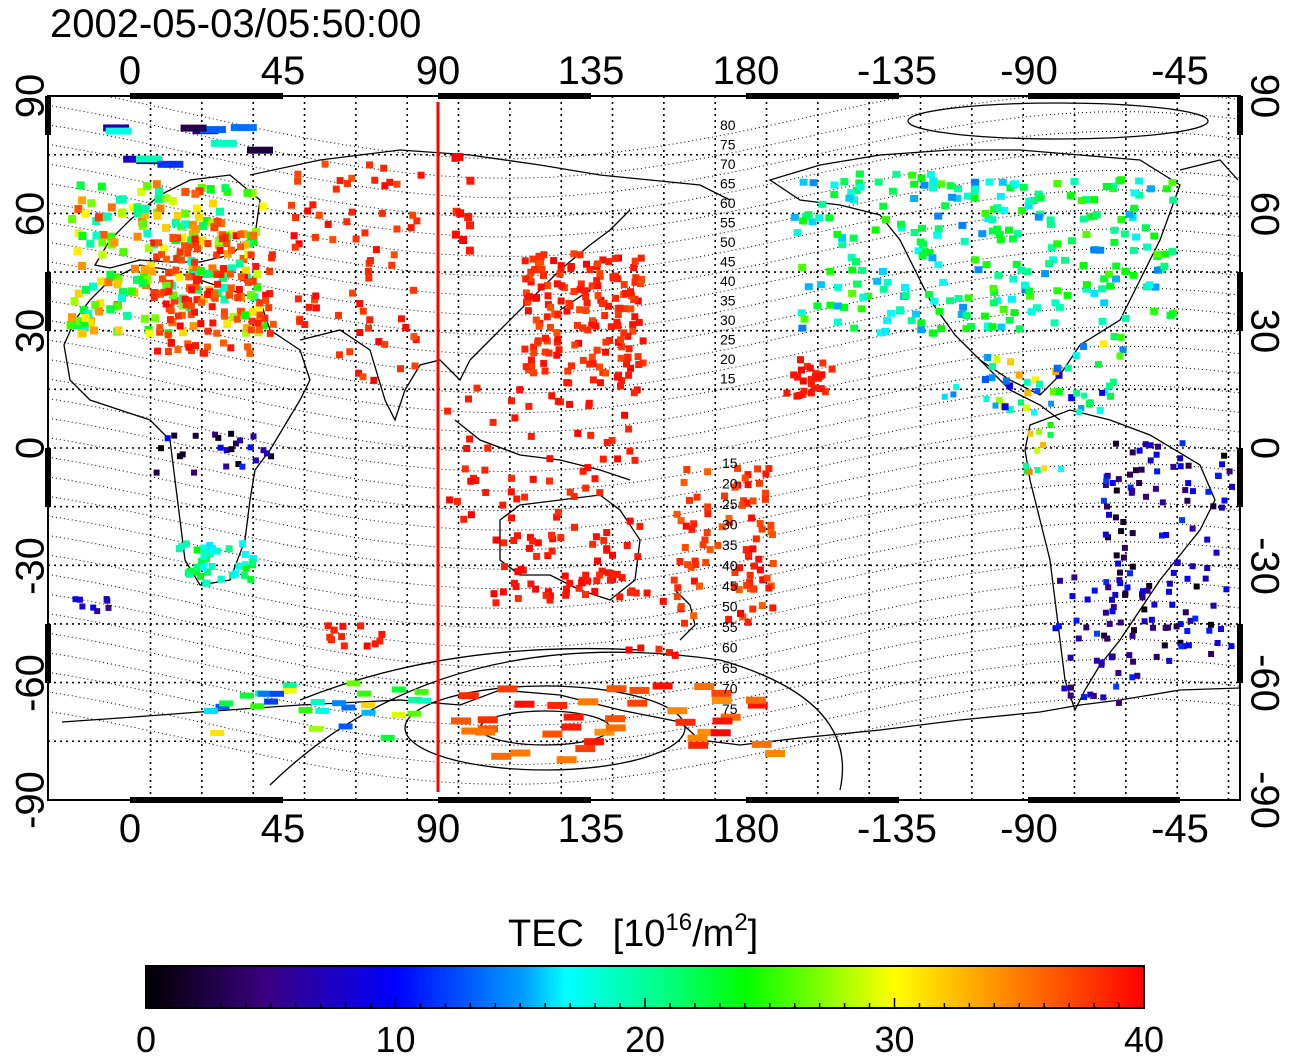 The image size is (1292, 1057). I want to click on left-tick-label: 0, so click(31, 448).